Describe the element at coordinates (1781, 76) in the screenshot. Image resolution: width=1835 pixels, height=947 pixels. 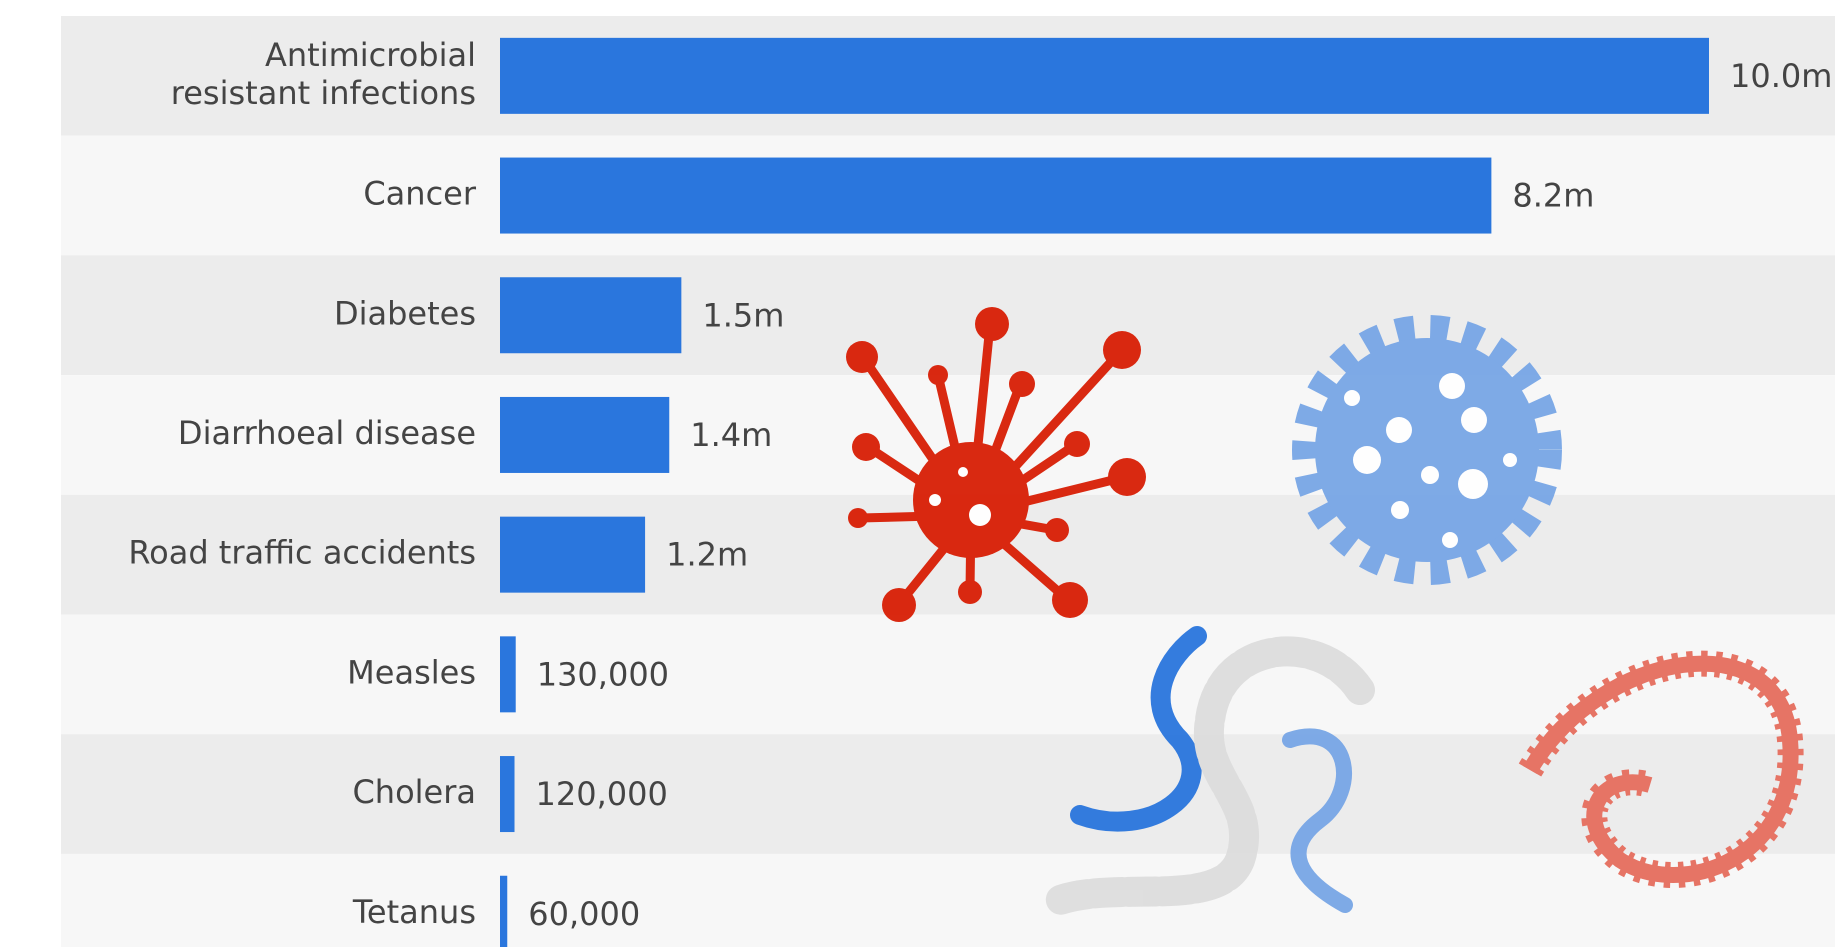
I see `value-label: 10.0m` at that location.